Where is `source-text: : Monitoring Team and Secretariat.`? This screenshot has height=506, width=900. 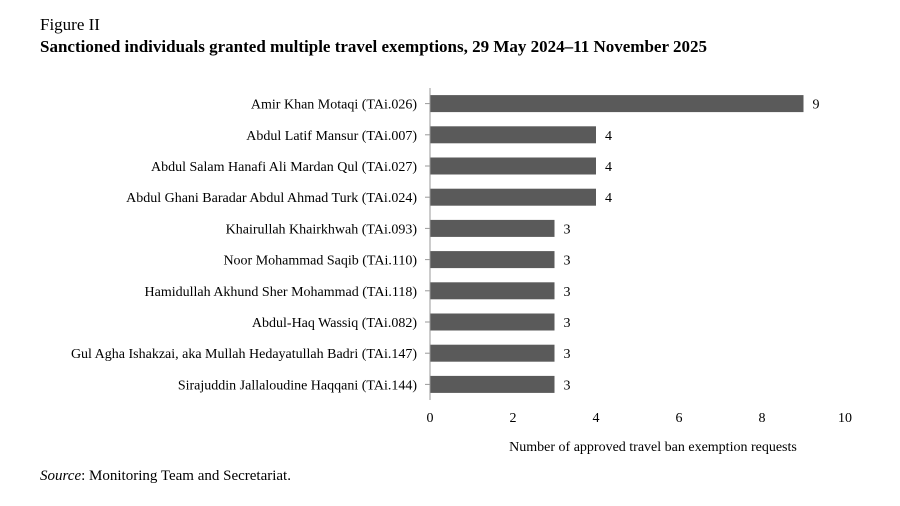 source-text: : Monitoring Team and Secretariat. is located at coordinates (186, 476).